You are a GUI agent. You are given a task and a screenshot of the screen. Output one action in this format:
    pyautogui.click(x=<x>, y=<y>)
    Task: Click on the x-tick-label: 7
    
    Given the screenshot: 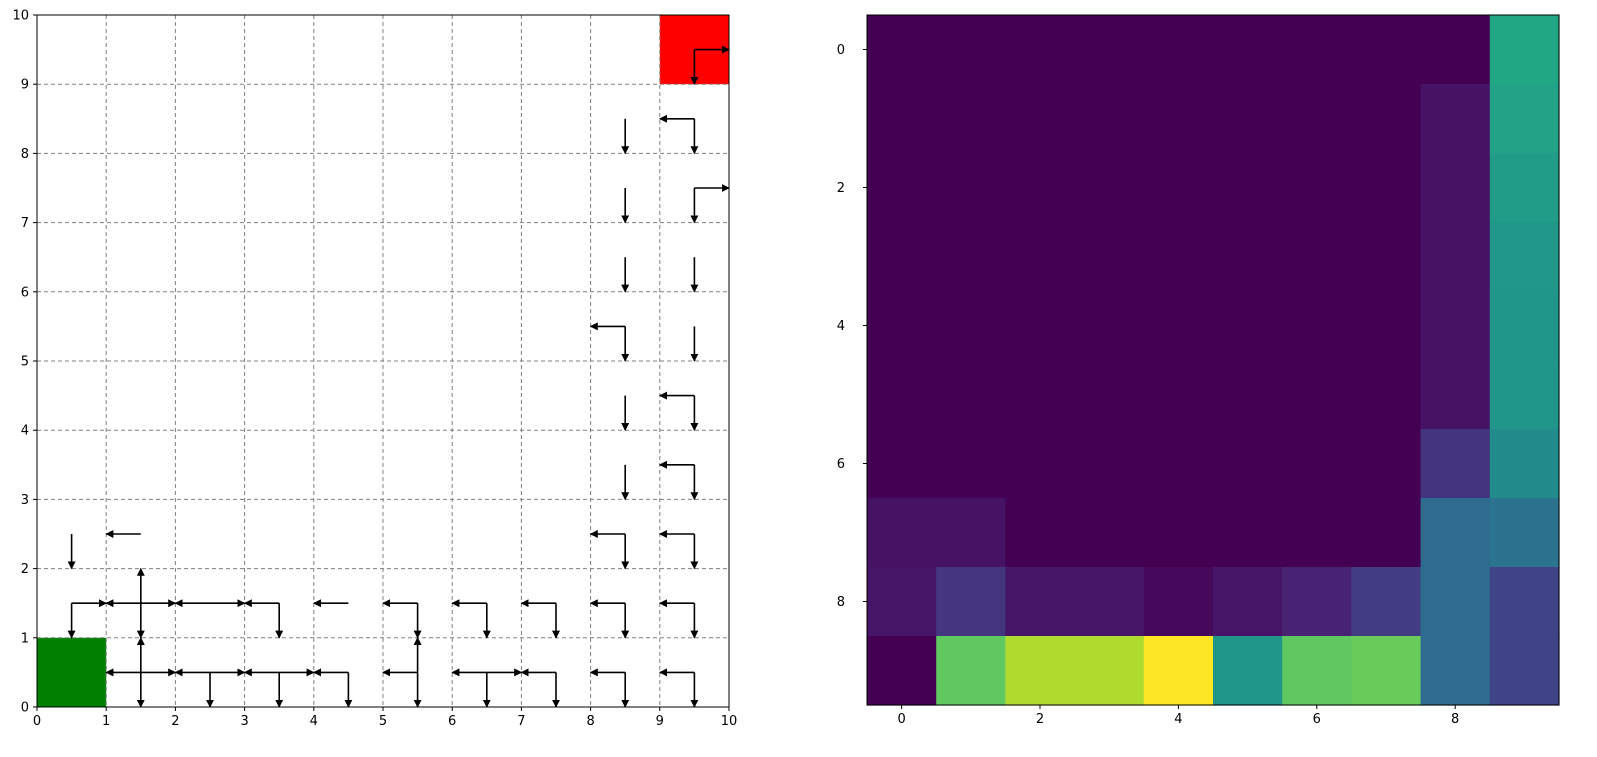 What is the action you would take?
    pyautogui.click(x=521, y=721)
    